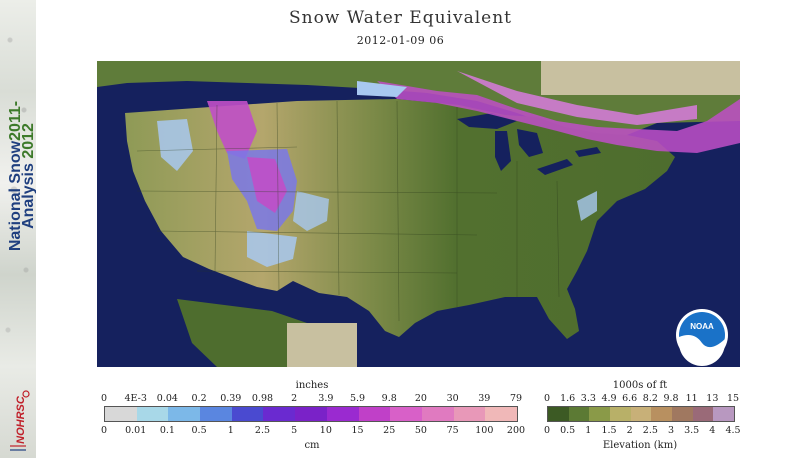 The height and width of the screenshot is (458, 801). What do you see at coordinates (262, 398) in the screenshot?
I see `swe-legend-tick-top: 0.98` at bounding box center [262, 398].